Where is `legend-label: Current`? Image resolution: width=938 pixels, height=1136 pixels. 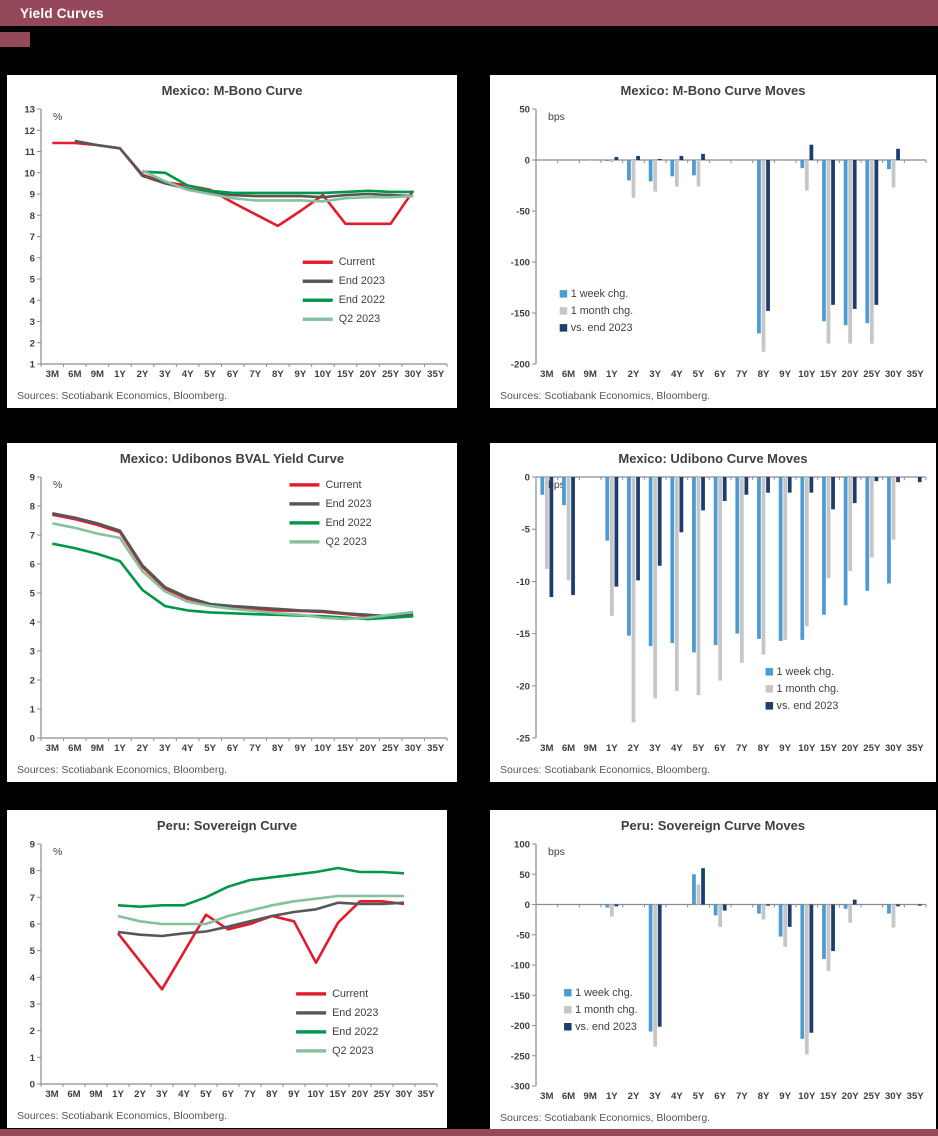
legend-label: Current is located at coordinates (350, 994).